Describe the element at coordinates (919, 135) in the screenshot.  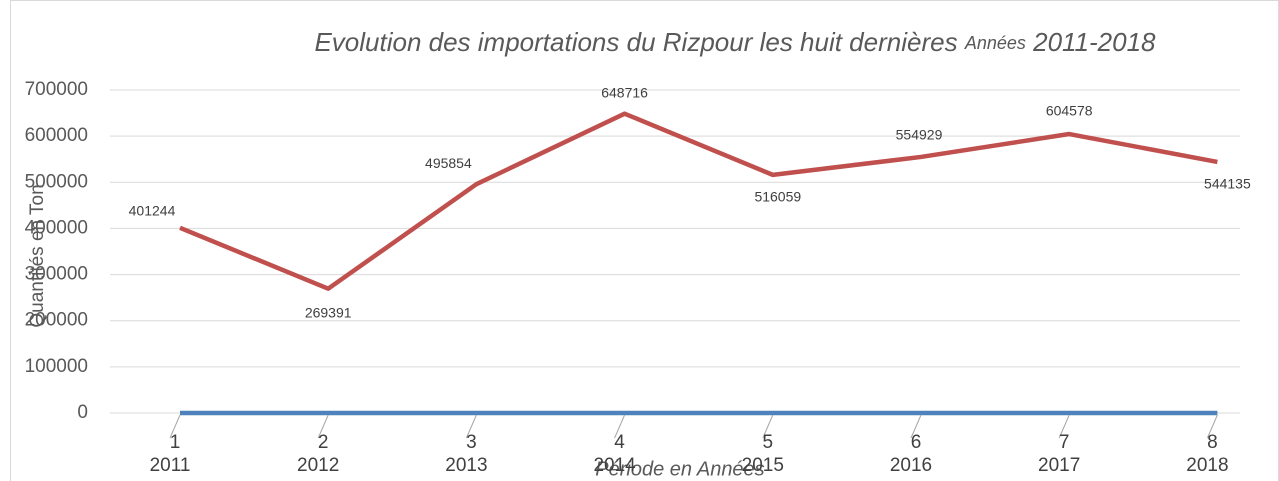
I see `data-label: 554929` at that location.